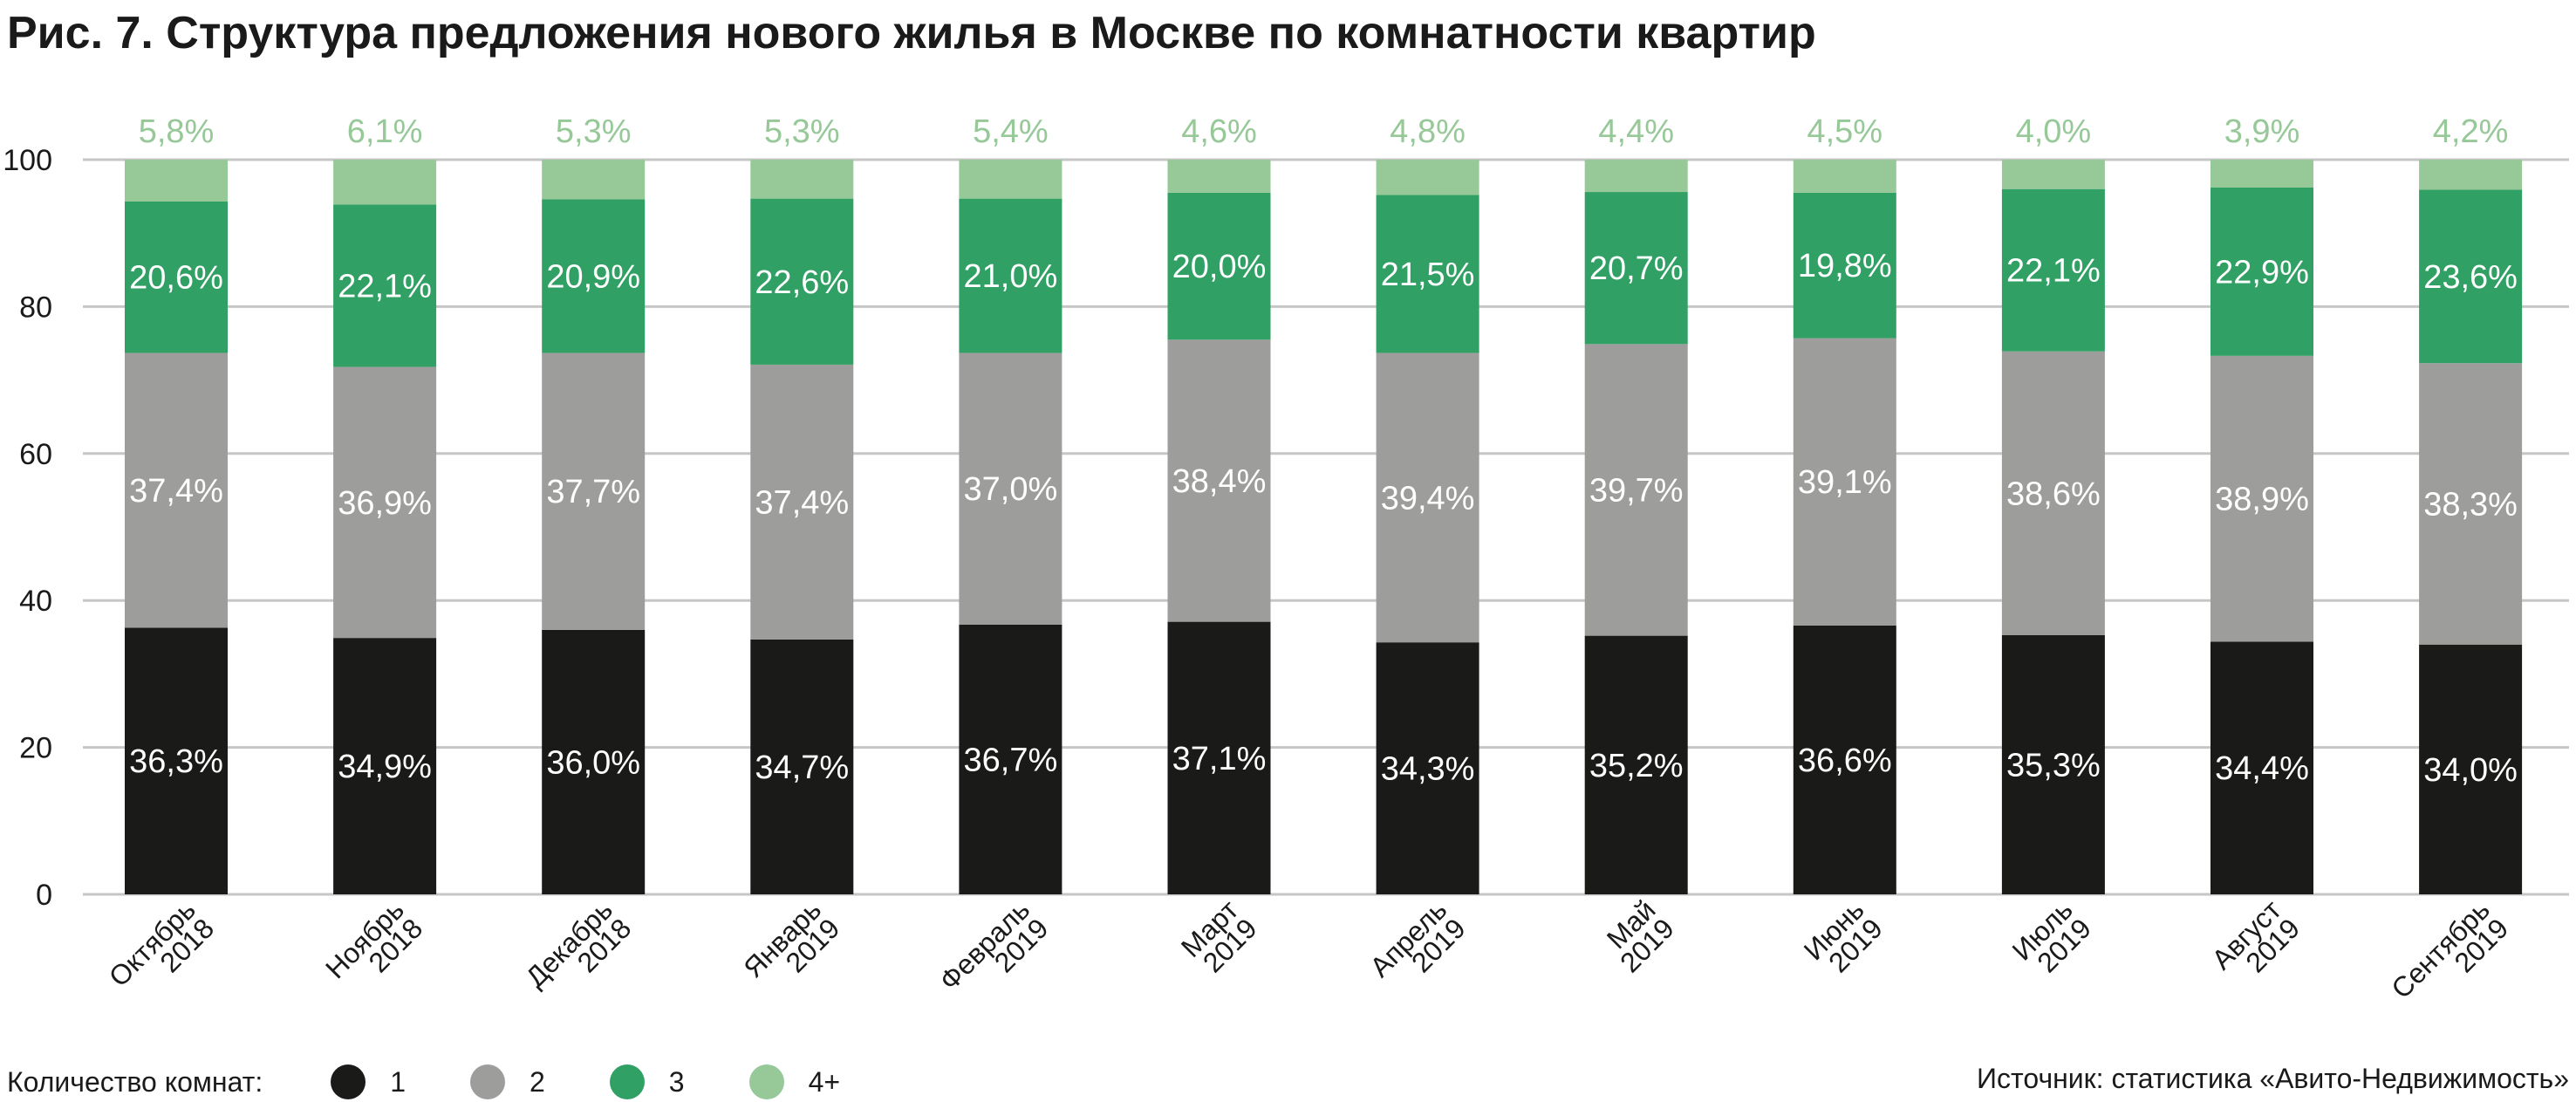  Describe the element at coordinates (35, 307) in the screenshot. I see `y-tick-label: 80` at that location.